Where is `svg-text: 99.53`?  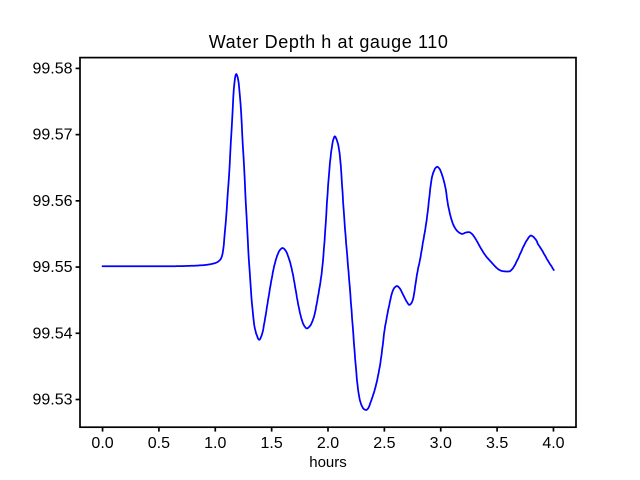
svg-text: 99.53 is located at coordinates (52, 400).